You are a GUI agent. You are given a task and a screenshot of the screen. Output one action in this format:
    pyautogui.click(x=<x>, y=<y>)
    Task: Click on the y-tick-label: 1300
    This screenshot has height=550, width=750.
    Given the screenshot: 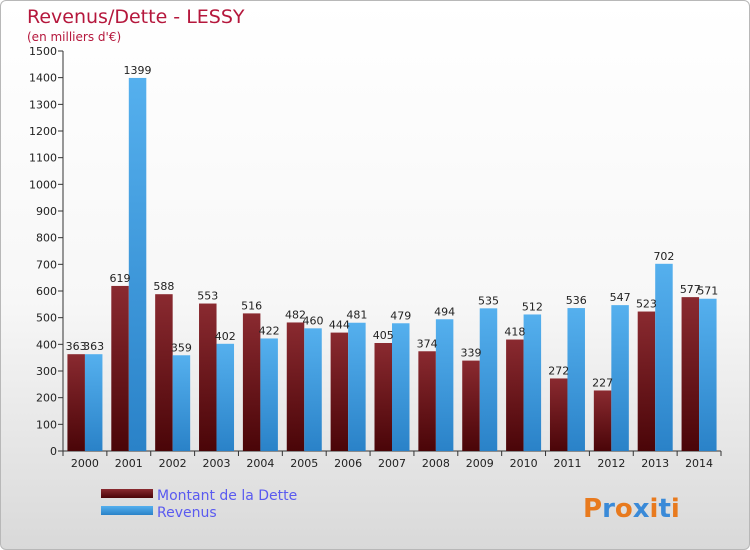 What is the action you would take?
    pyautogui.click(x=43, y=104)
    